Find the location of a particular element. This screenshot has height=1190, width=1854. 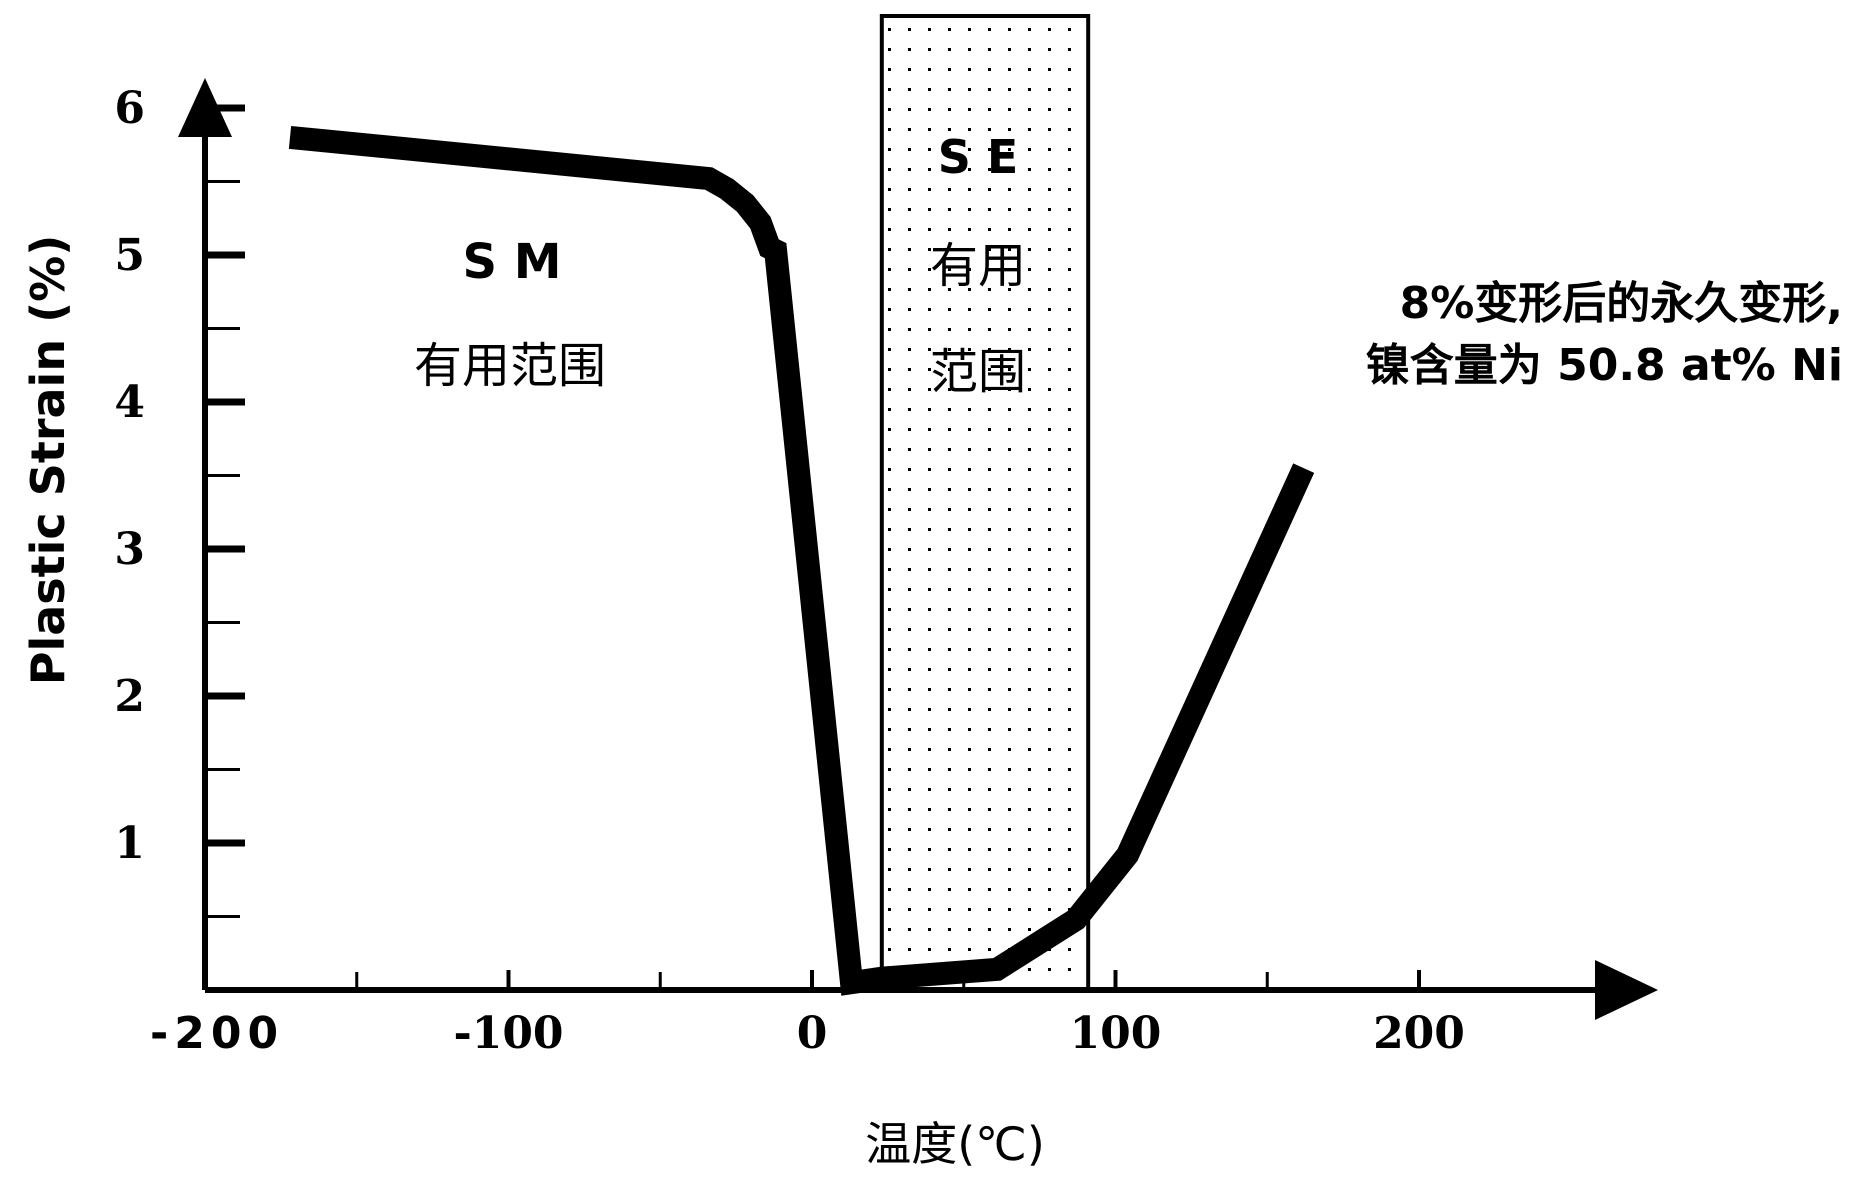

region-layer is located at coordinates (985, 503).